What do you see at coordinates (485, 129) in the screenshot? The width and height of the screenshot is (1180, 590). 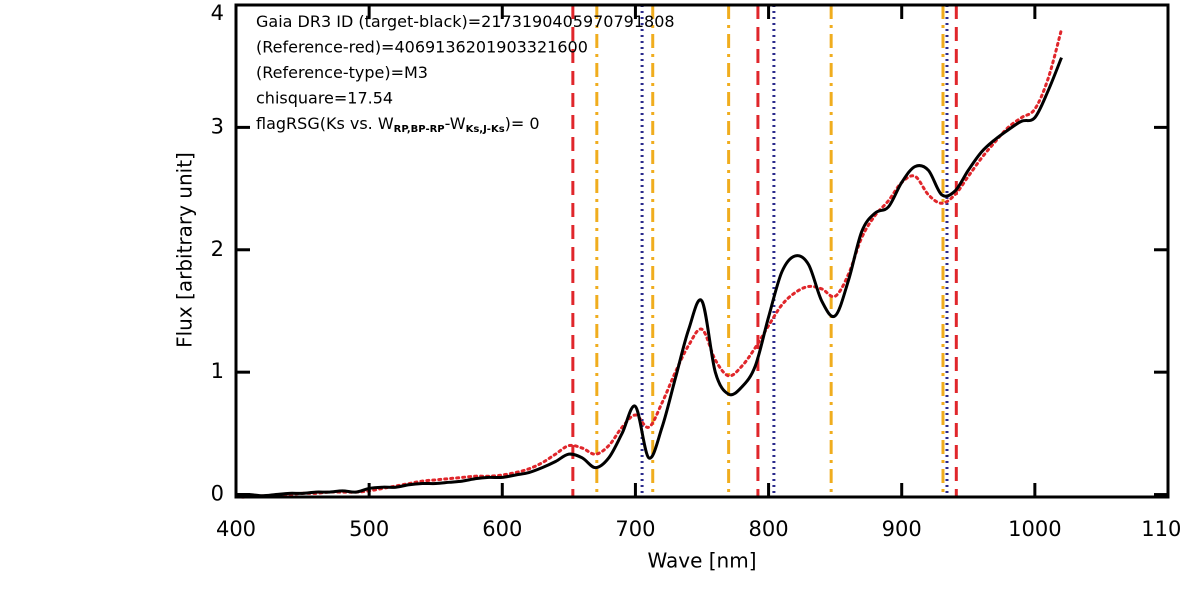 I see `annotation-part: Ks,J-Ks` at bounding box center [485, 129].